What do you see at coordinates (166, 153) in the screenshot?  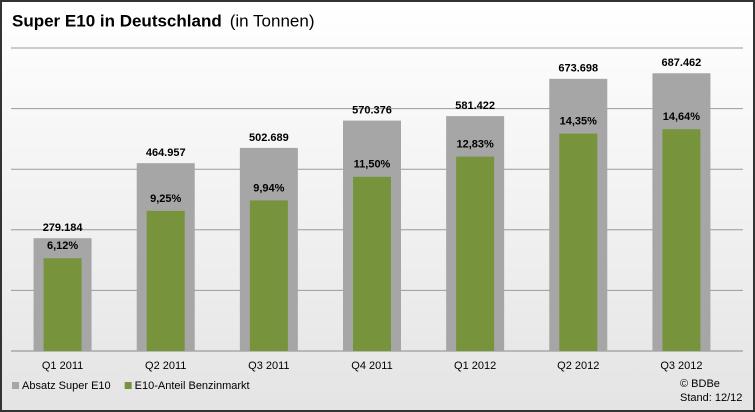 I see `value-label: 464.957` at bounding box center [166, 153].